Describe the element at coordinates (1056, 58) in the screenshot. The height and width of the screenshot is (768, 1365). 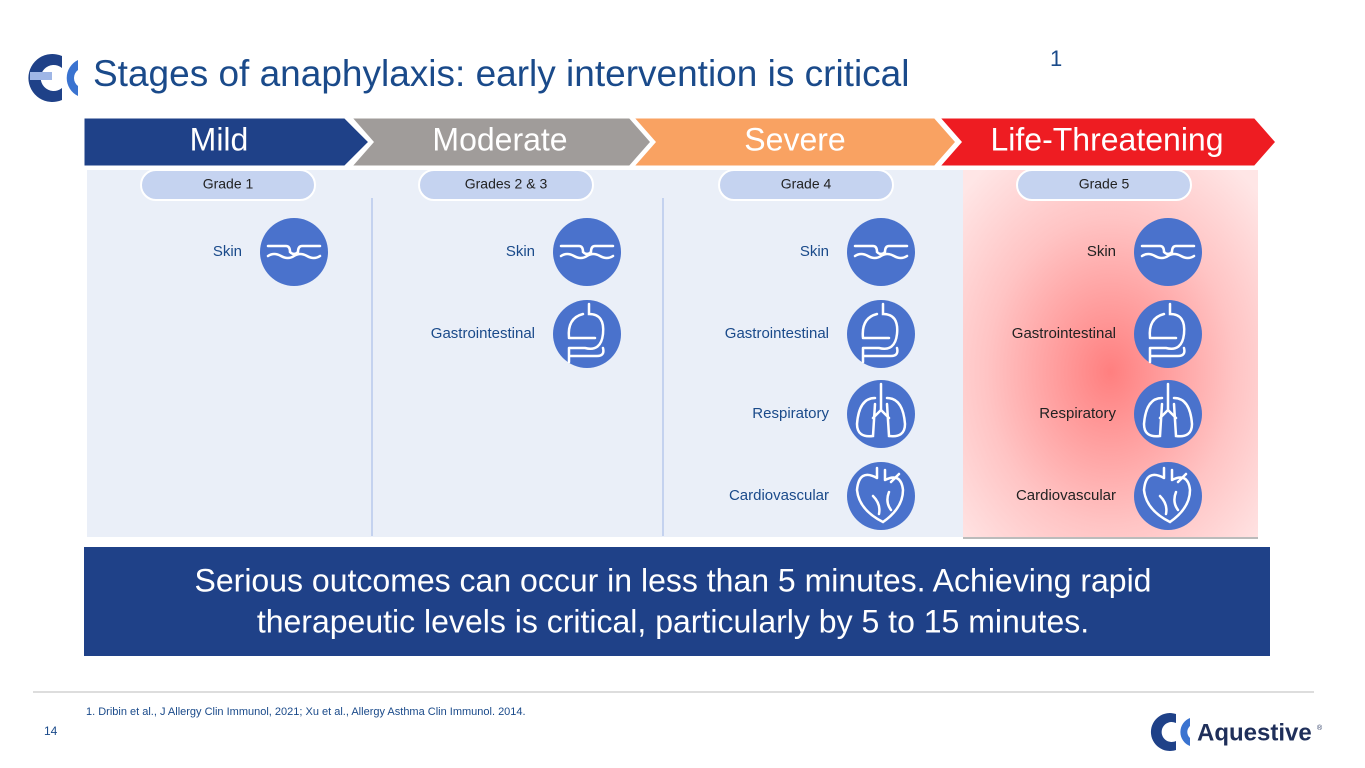
I see `title-superscript: 1` at that location.